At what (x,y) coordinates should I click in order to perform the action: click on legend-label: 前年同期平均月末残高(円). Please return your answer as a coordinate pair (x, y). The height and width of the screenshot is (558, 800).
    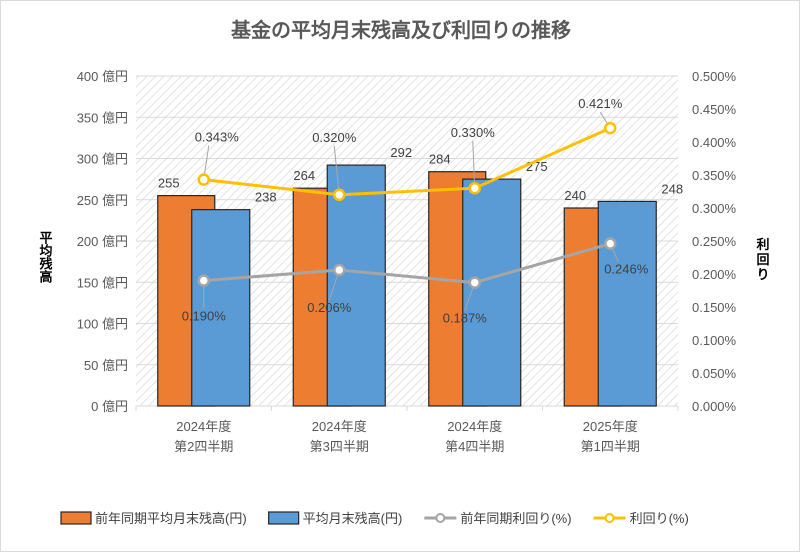
    Looking at the image, I should click on (171, 518).